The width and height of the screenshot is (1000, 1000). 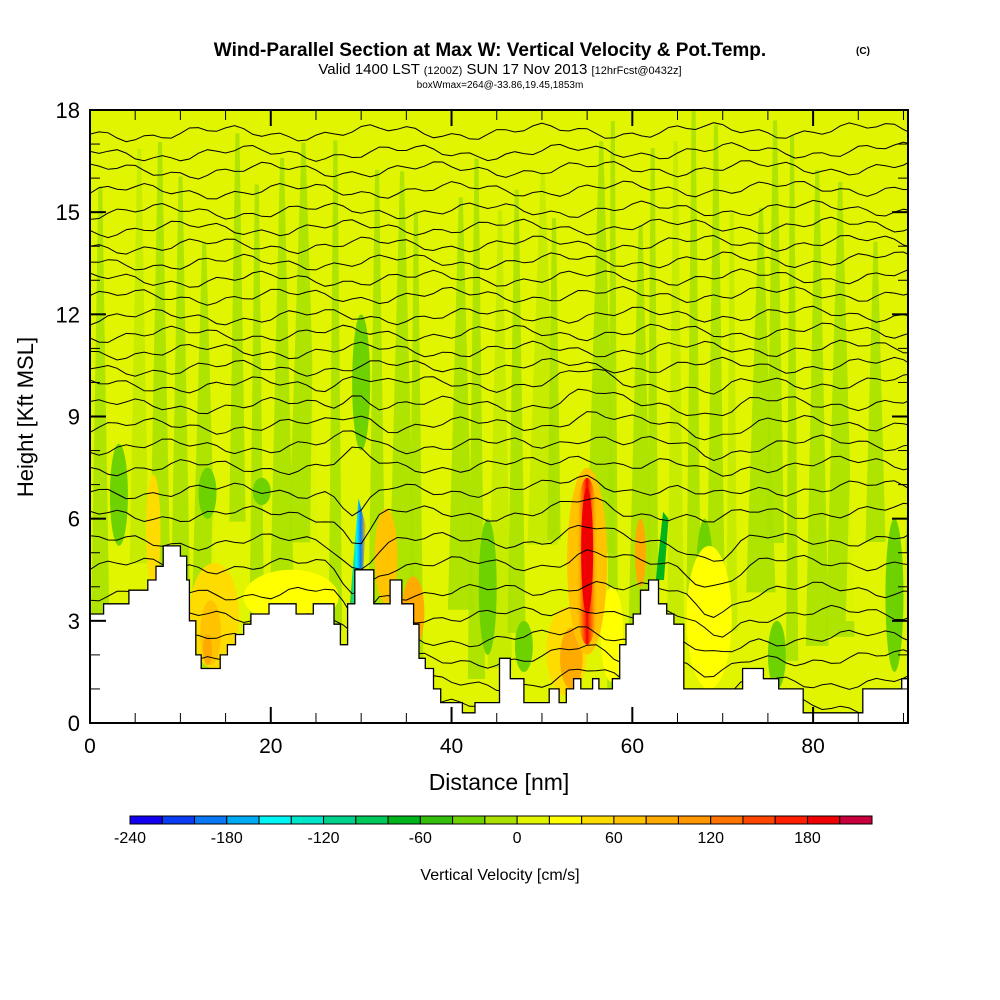 I want to click on chart-subtitle-2: boxWmax=264@-33.86,19.45,1853m, so click(x=500, y=85).